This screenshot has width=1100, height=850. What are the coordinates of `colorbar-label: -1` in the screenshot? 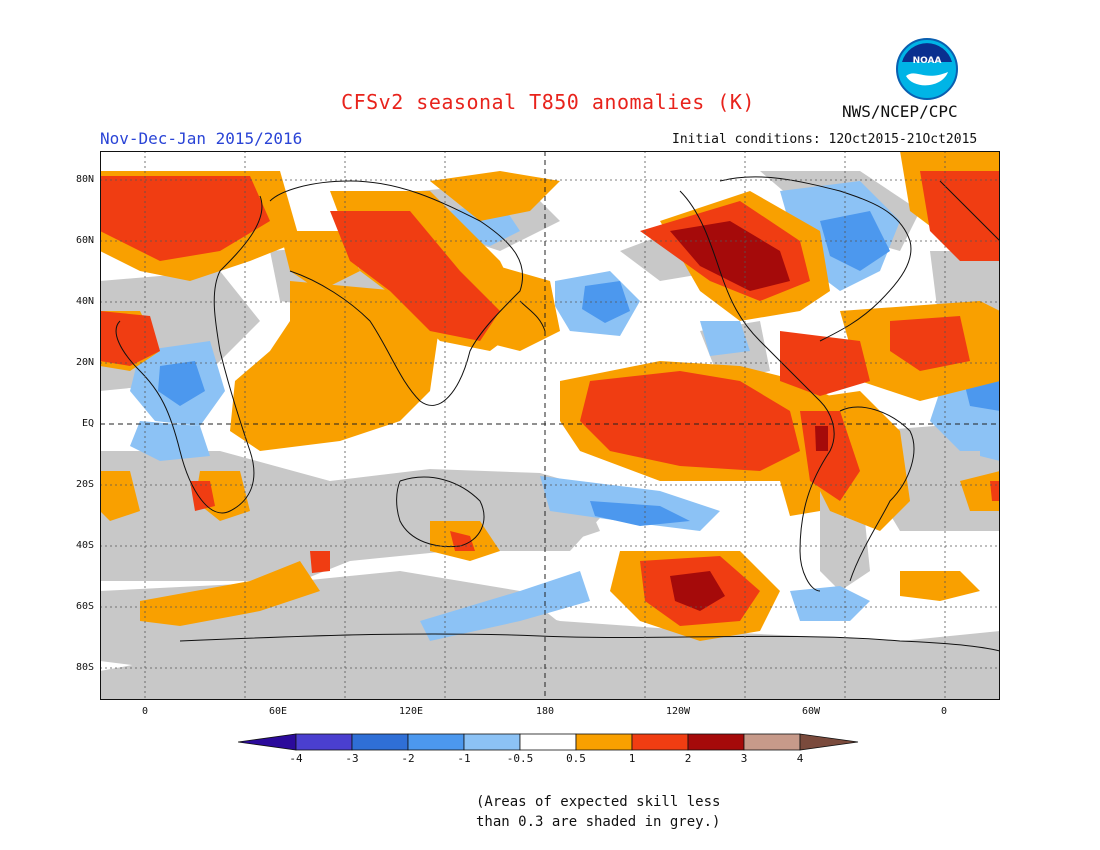 It's located at (464, 758).